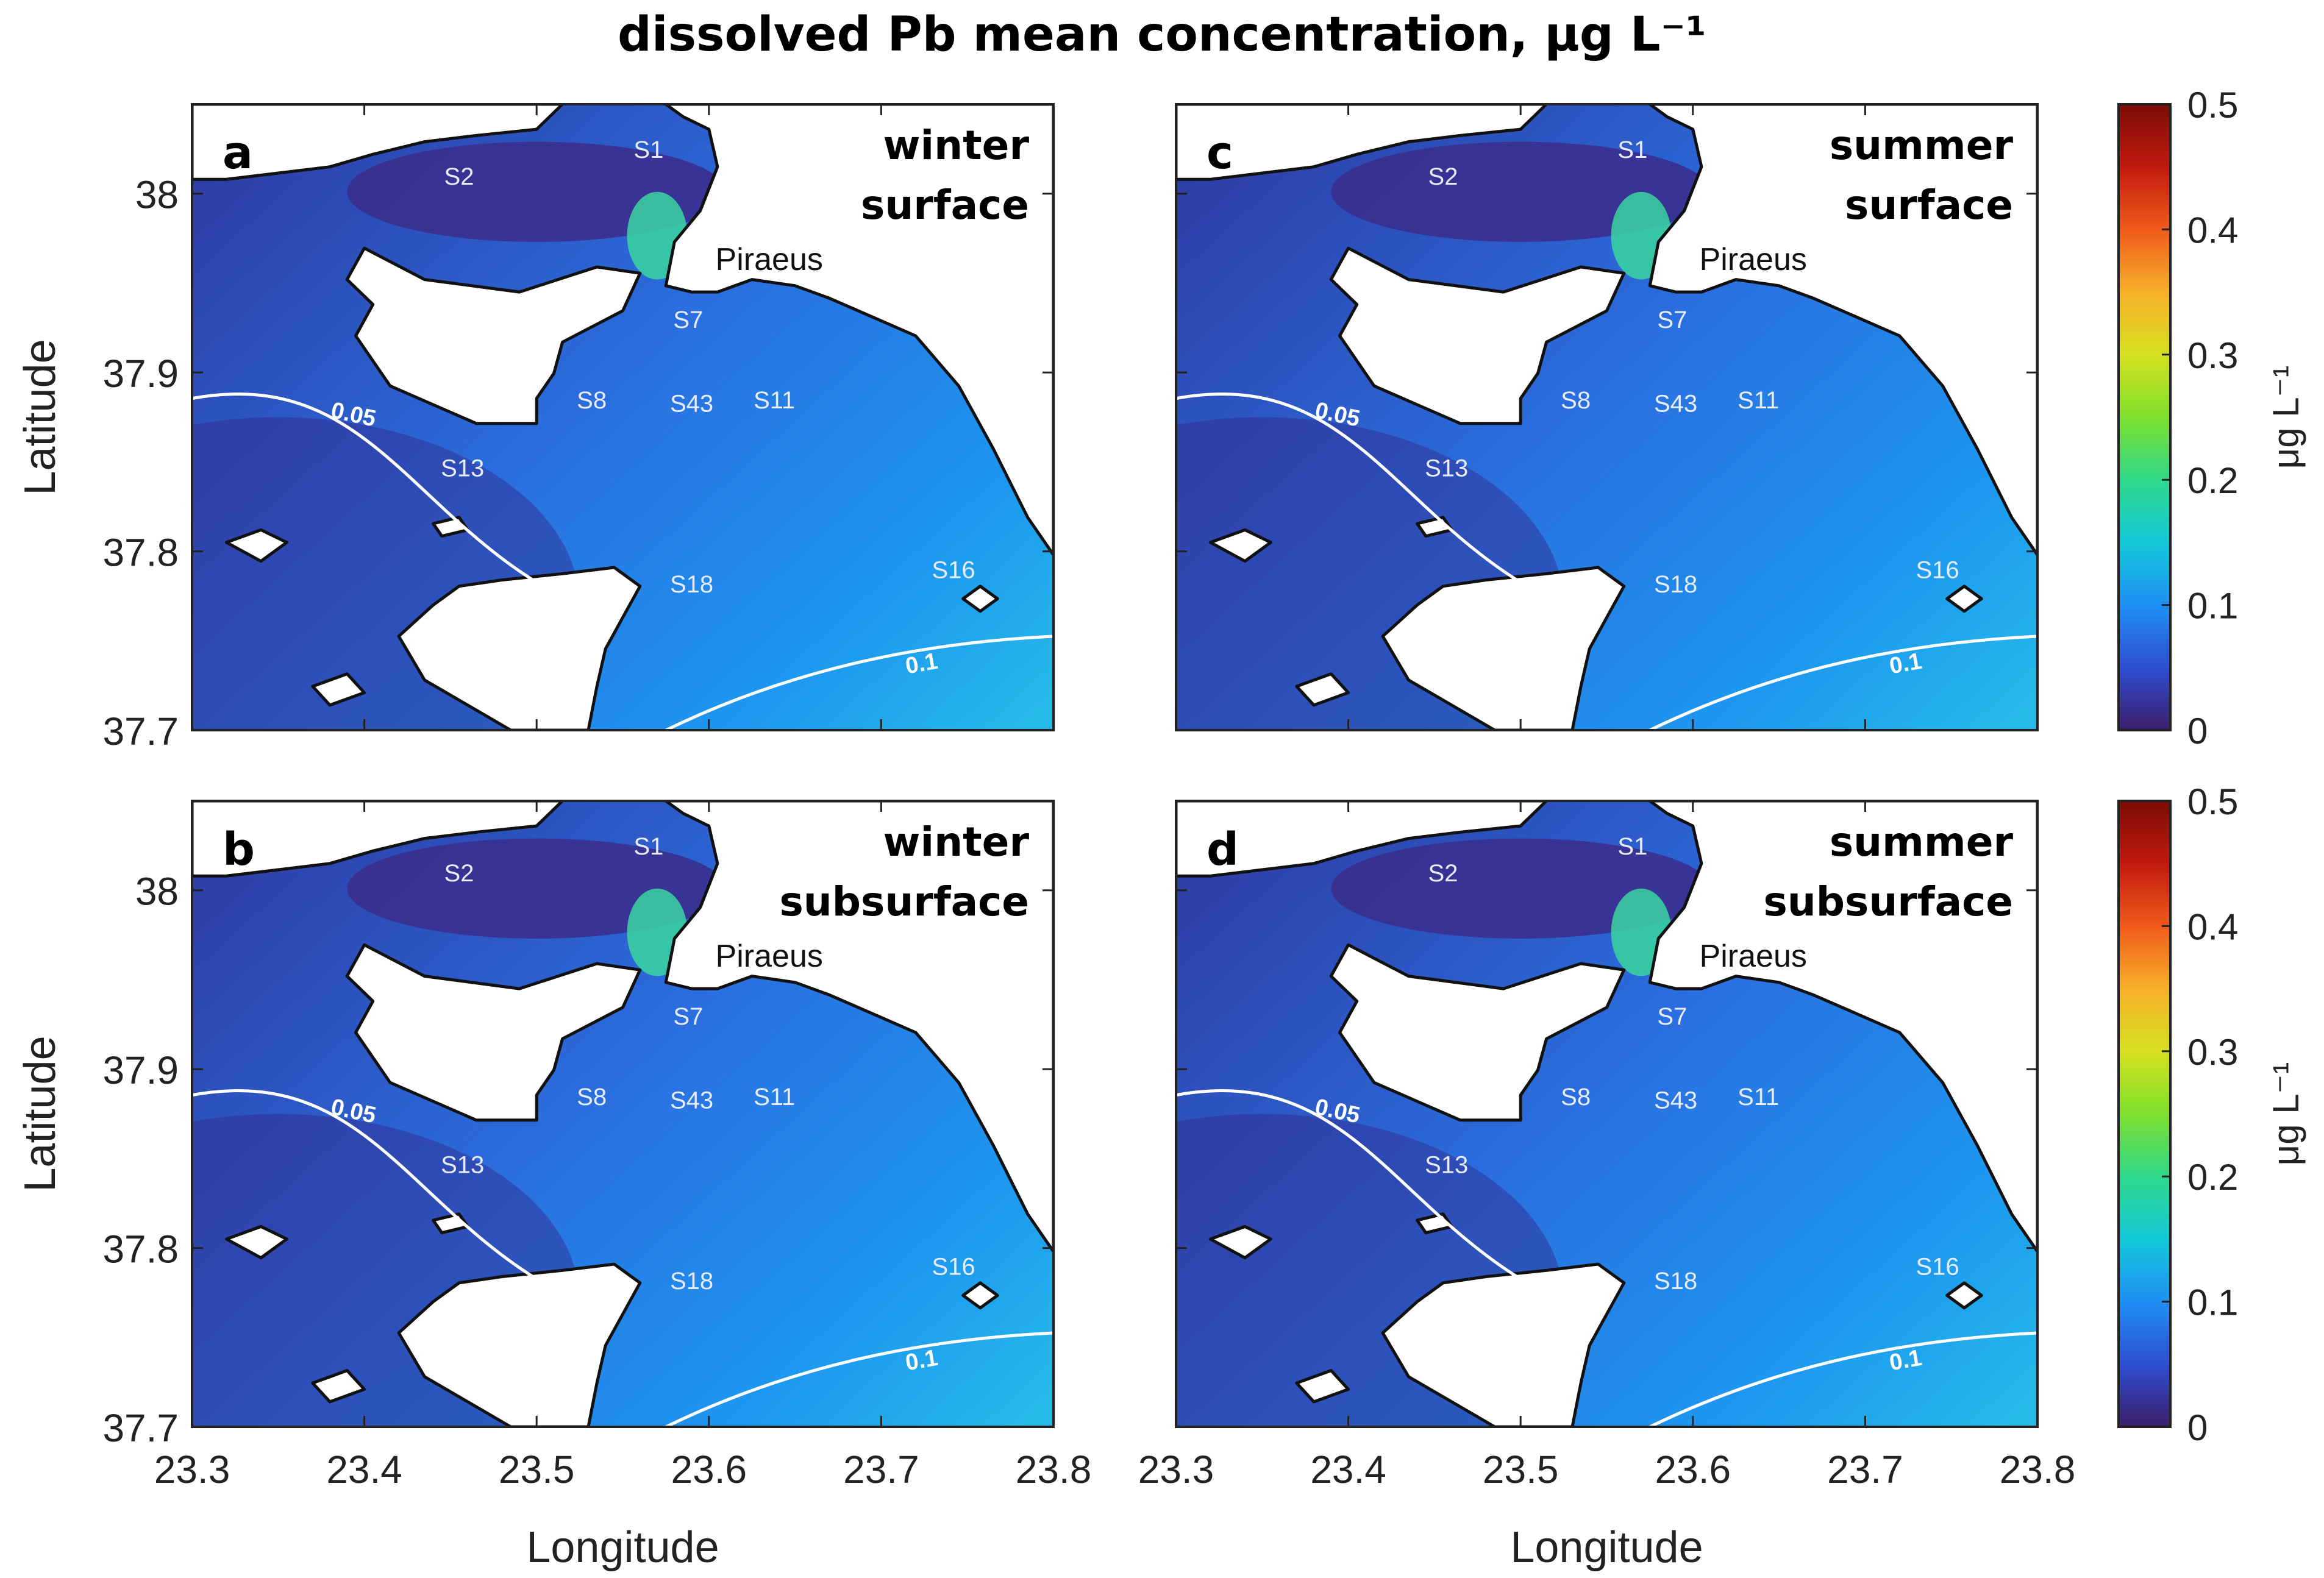 The height and width of the screenshot is (1578, 2324). I want to click on panel-label: b, so click(239, 849).